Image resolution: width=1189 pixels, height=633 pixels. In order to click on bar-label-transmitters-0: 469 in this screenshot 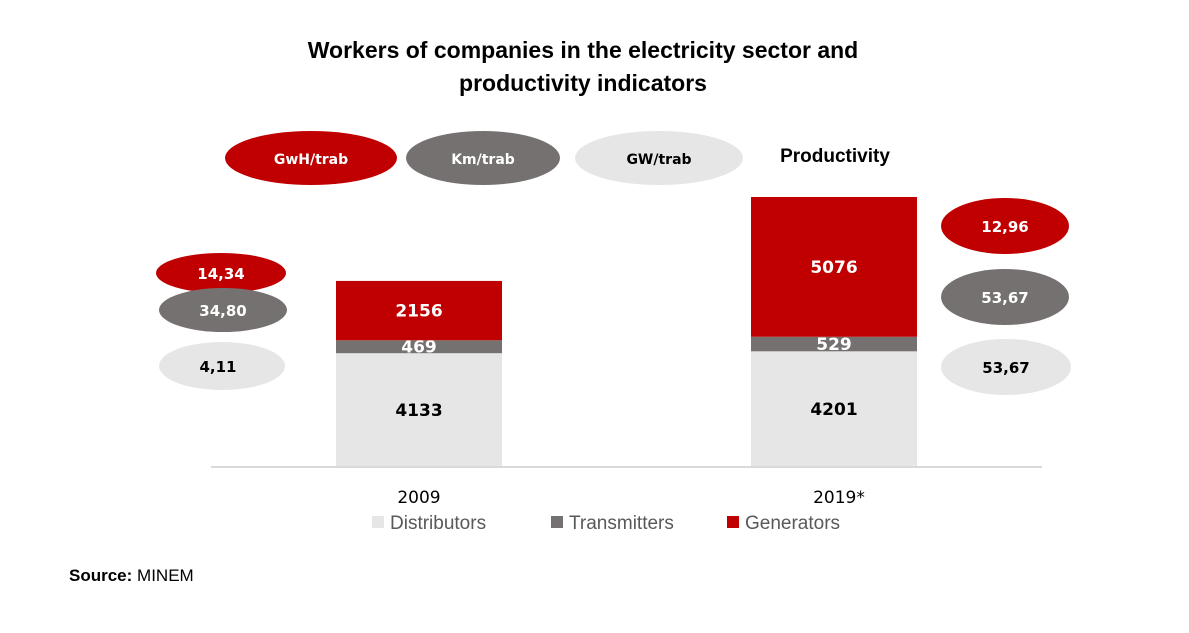, I will do `click(419, 348)`.